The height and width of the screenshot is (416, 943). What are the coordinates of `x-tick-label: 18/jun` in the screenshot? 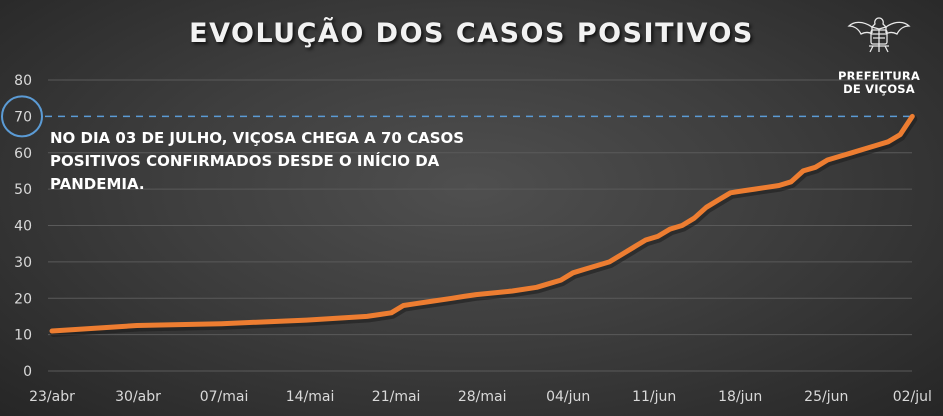 It's located at (740, 397).